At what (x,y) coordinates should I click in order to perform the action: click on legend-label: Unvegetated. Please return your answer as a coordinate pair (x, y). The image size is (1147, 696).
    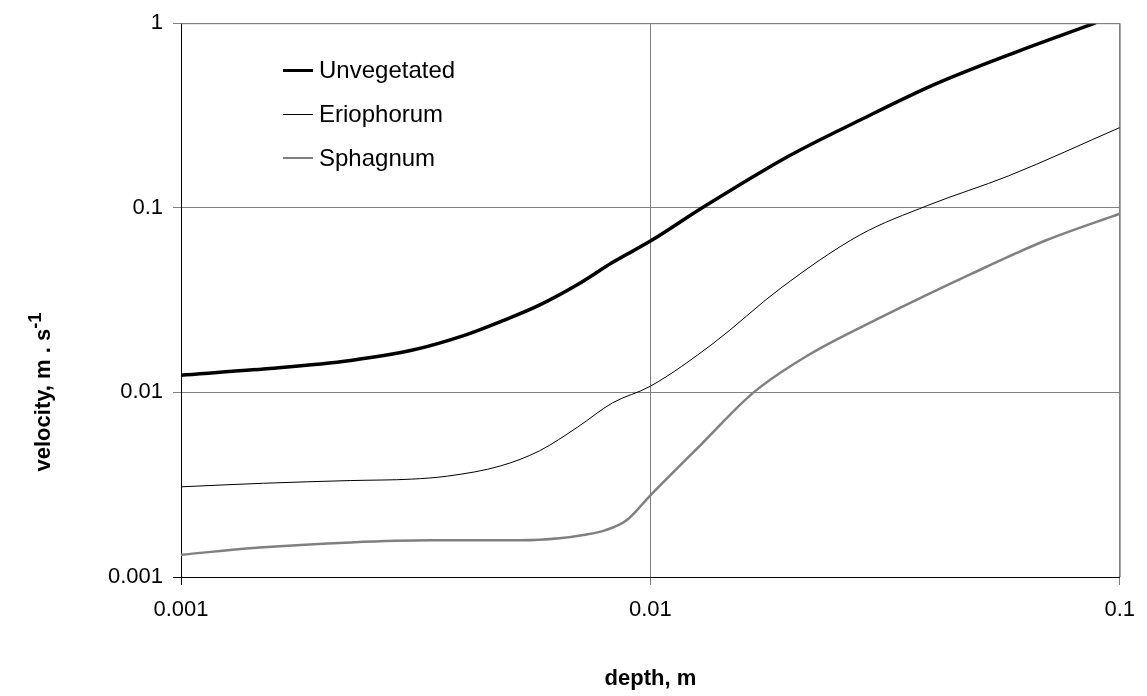
    Looking at the image, I should click on (387, 70).